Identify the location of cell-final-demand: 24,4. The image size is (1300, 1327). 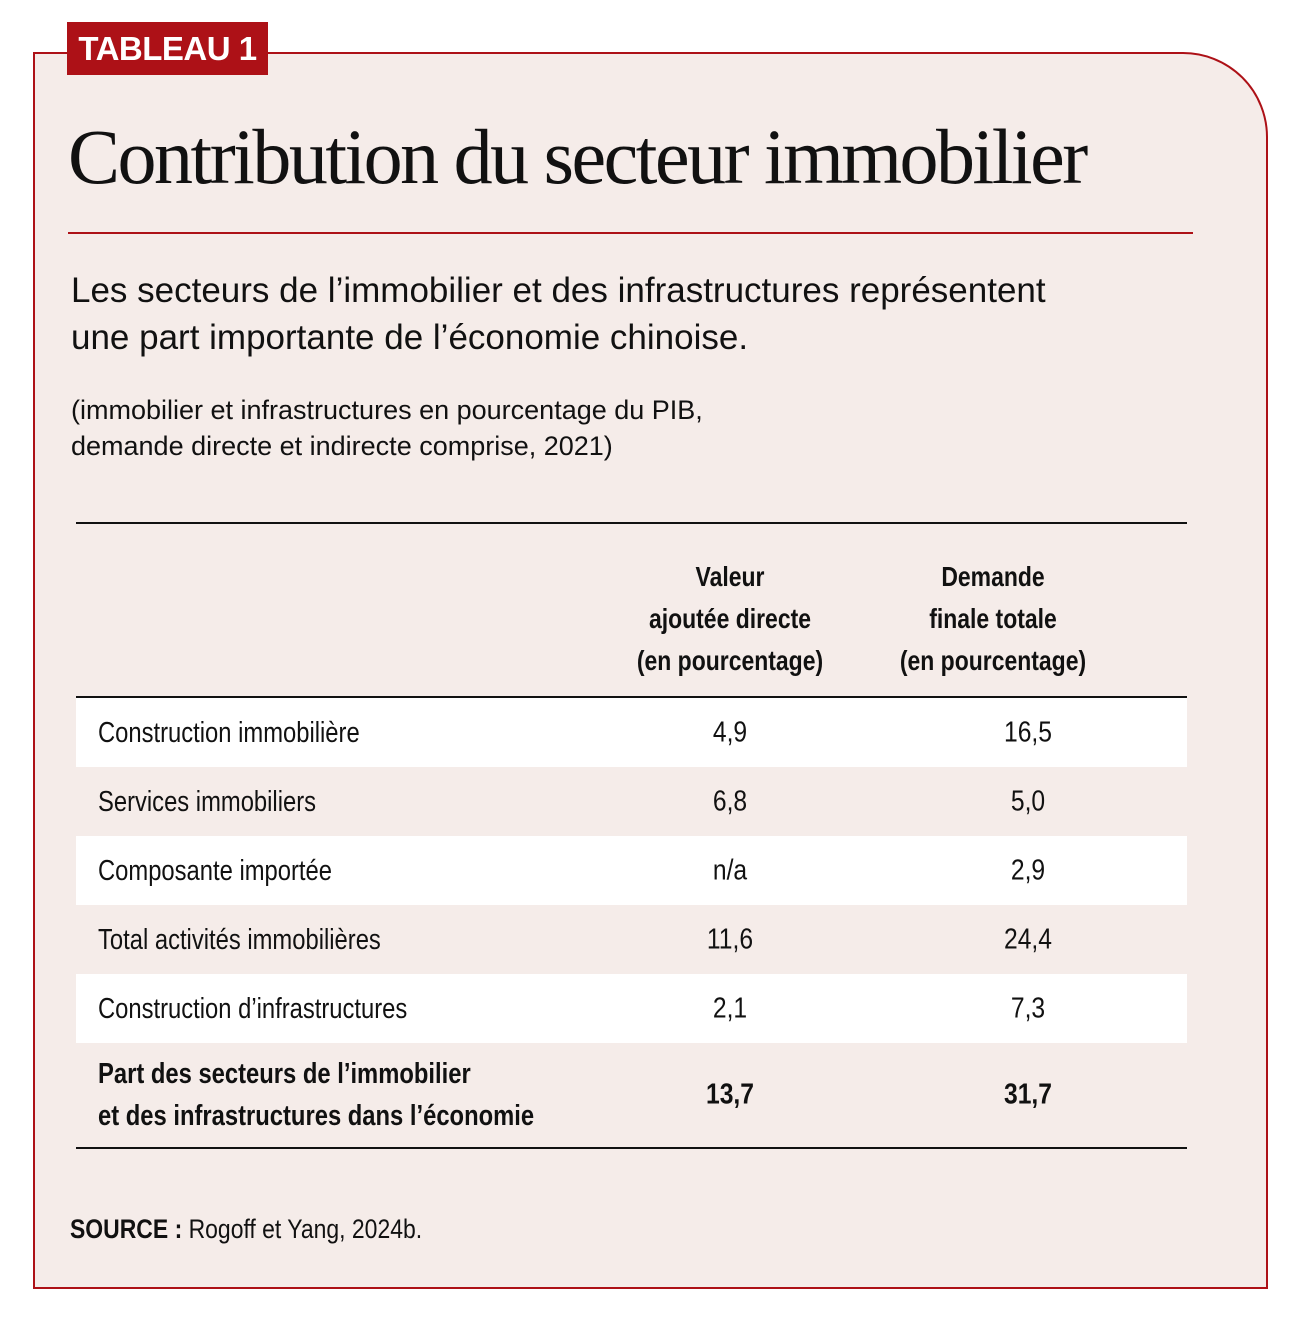
(1028, 939).